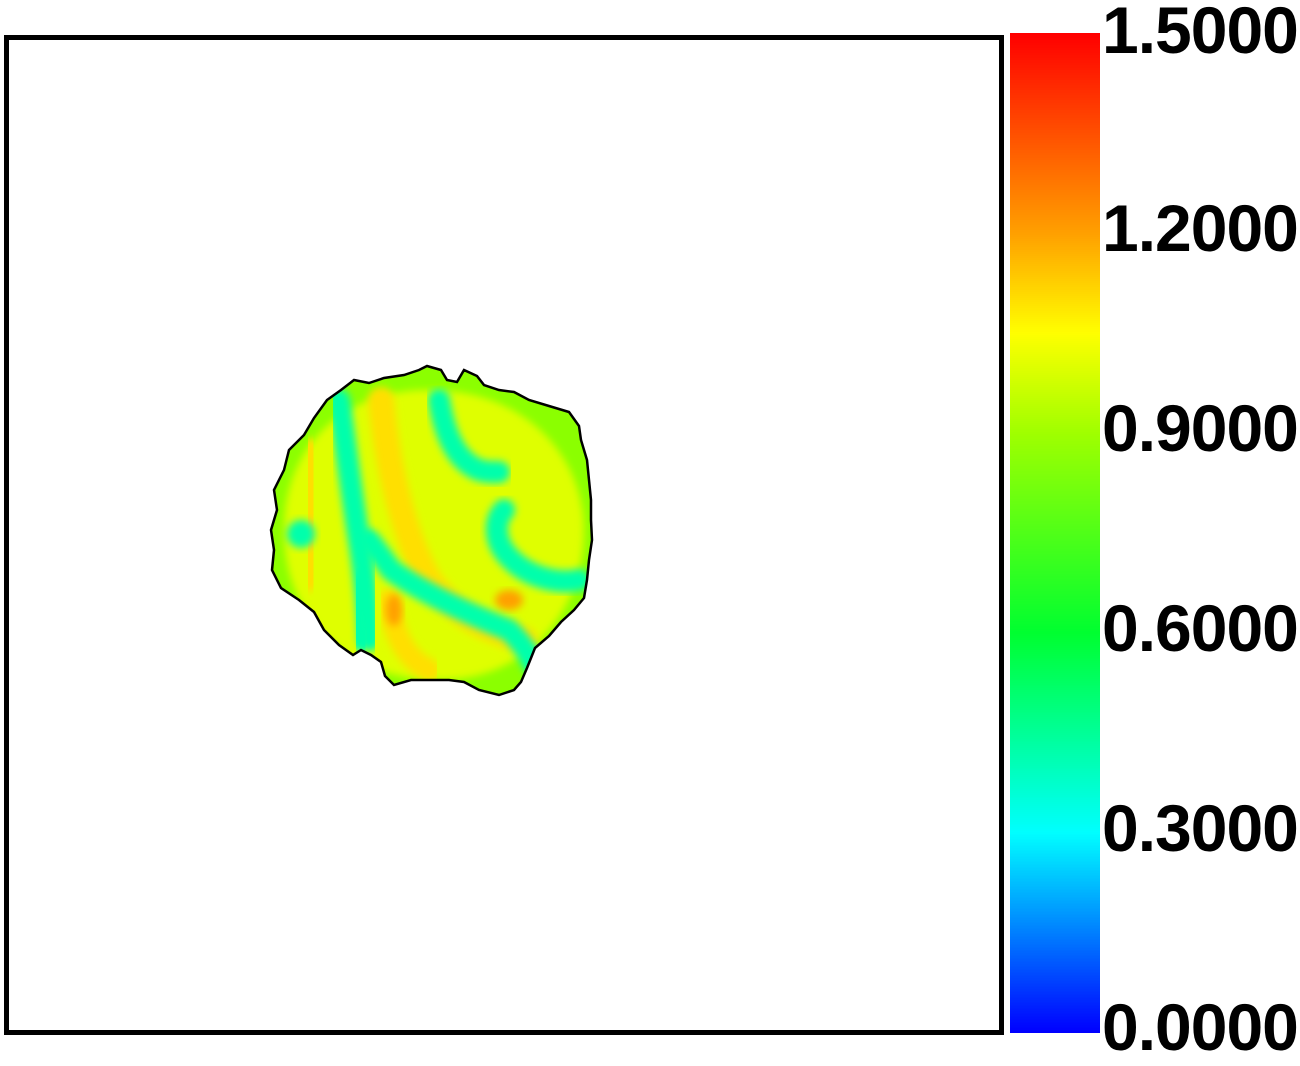 Image resolution: width=1300 pixels, height=1066 pixels. What do you see at coordinates (1200, 33) in the screenshot?
I see `colorbar-tick-label: 1.5000` at bounding box center [1200, 33].